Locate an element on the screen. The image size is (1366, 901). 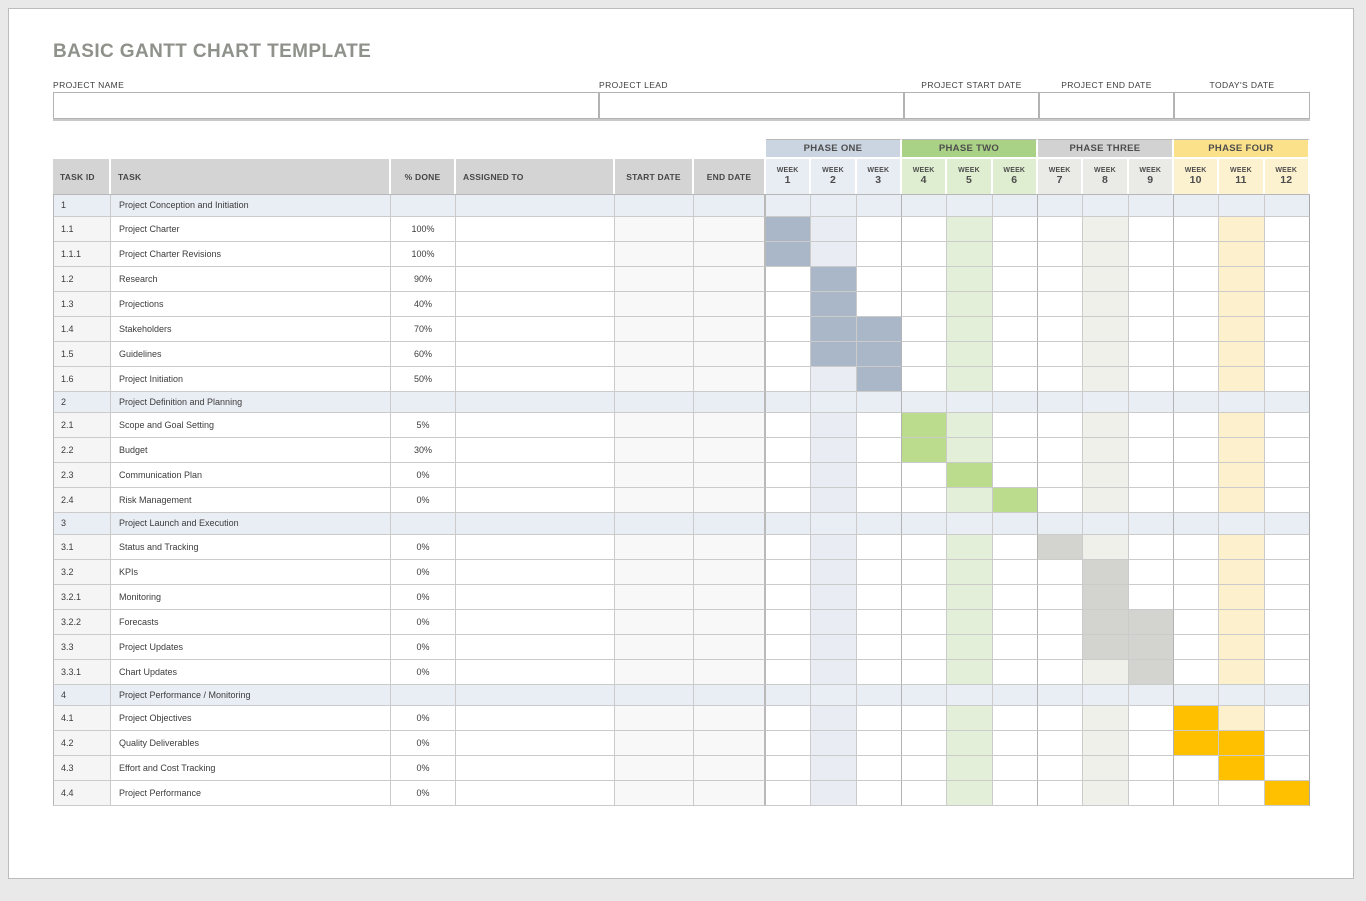
task-id-cell: 2.1 is located at coordinates (82, 425).